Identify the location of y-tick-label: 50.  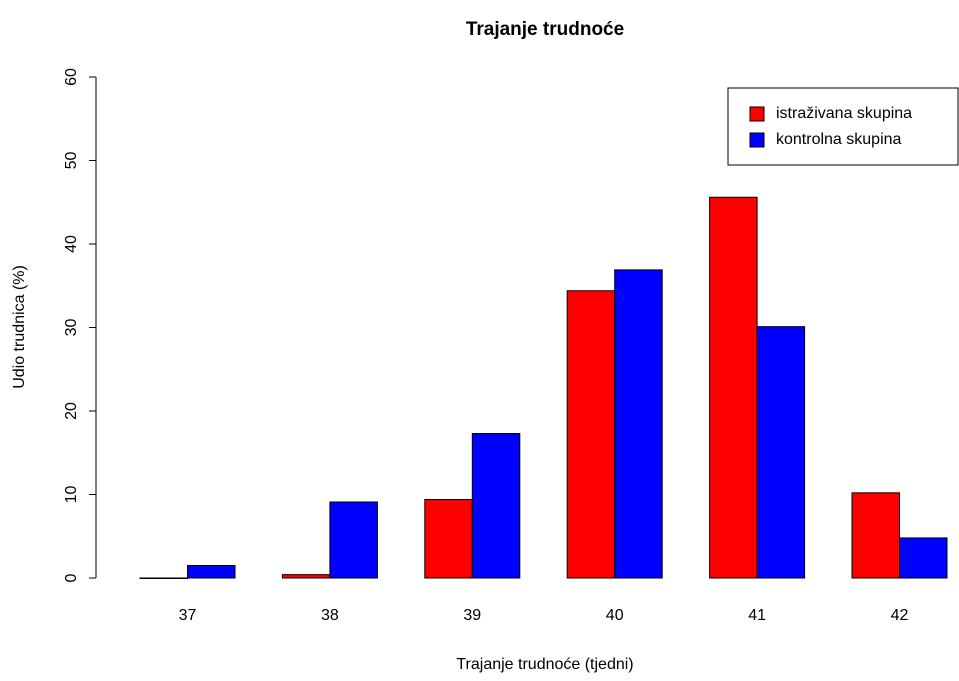
(71, 161).